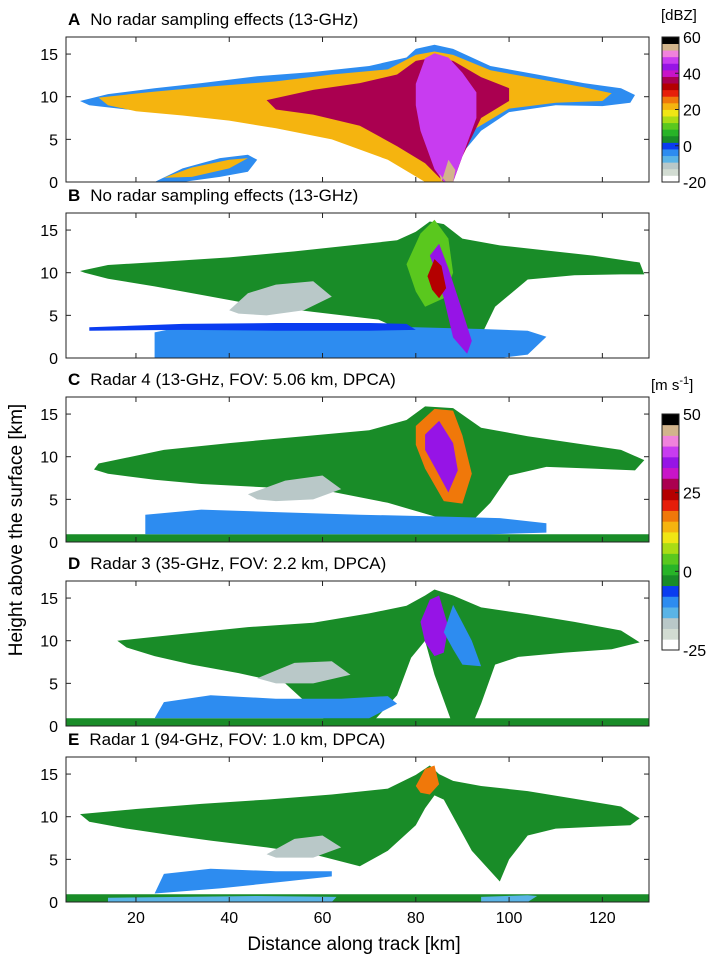 This screenshot has height=969, width=720. I want to click on x-tick-label: 120, so click(602, 918).